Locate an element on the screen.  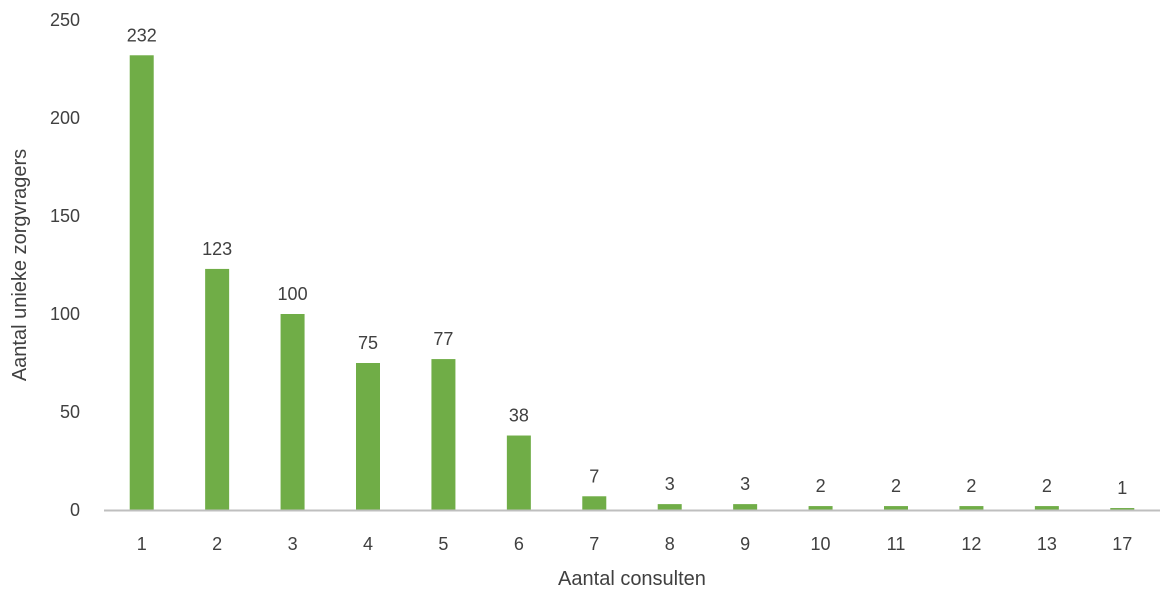
x-tick-label: 6 is located at coordinates (519, 544).